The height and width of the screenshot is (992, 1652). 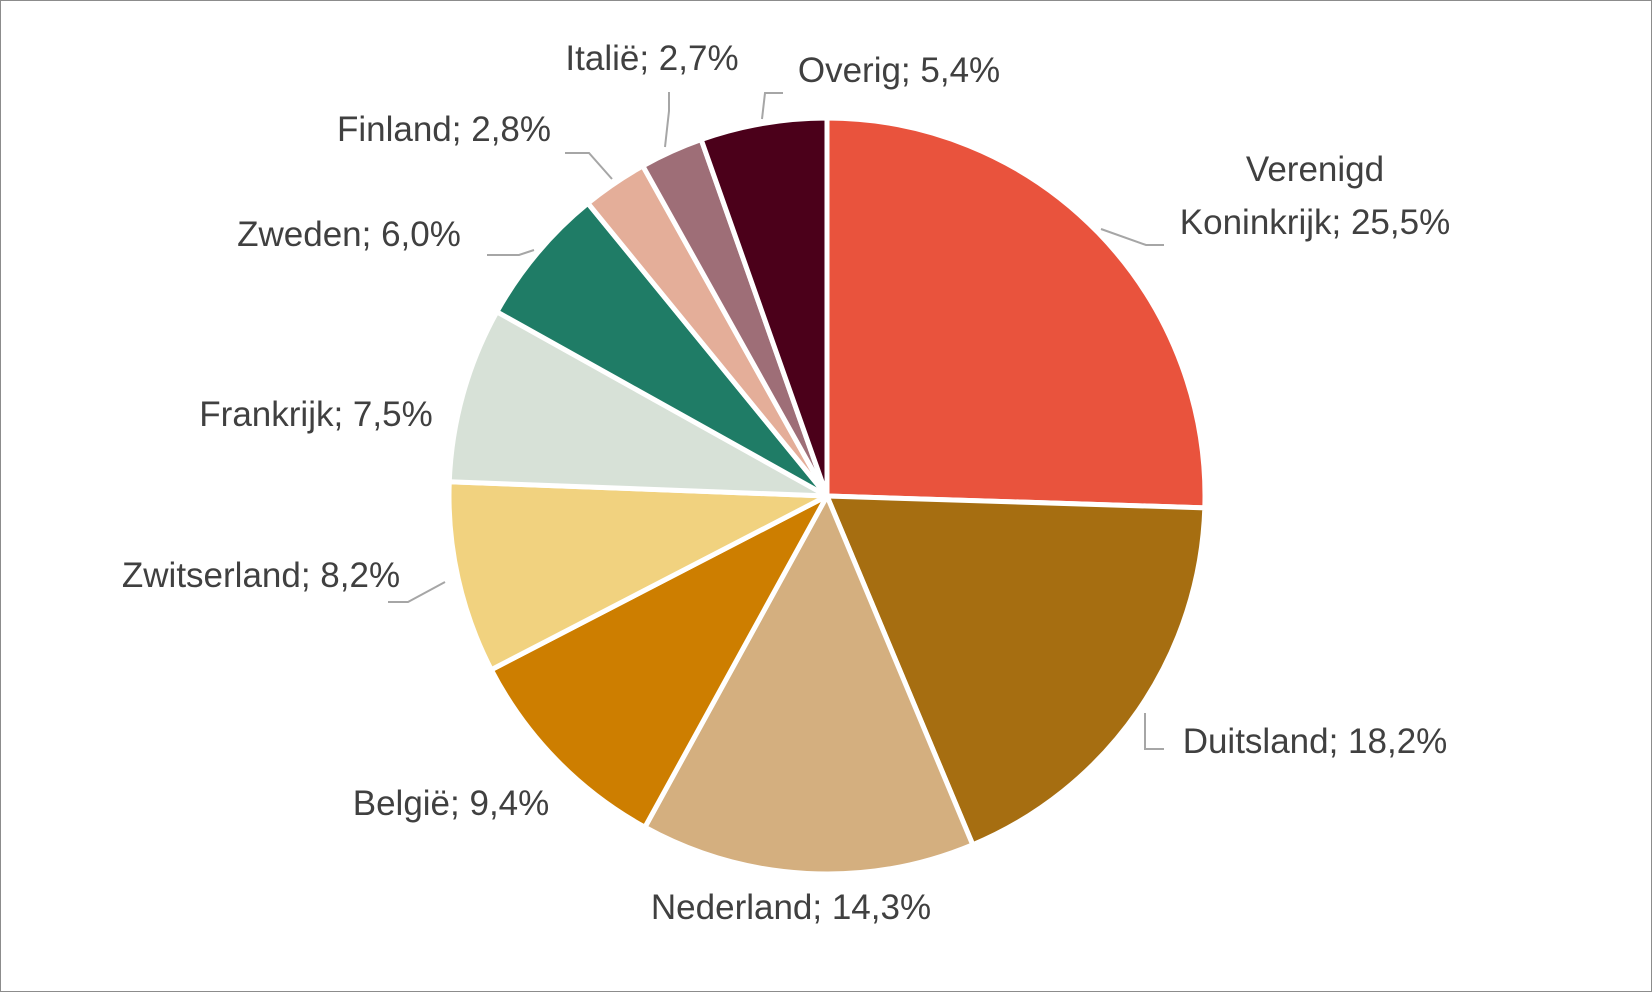 I want to click on leader-line-zweden, so click(x=511, y=252).